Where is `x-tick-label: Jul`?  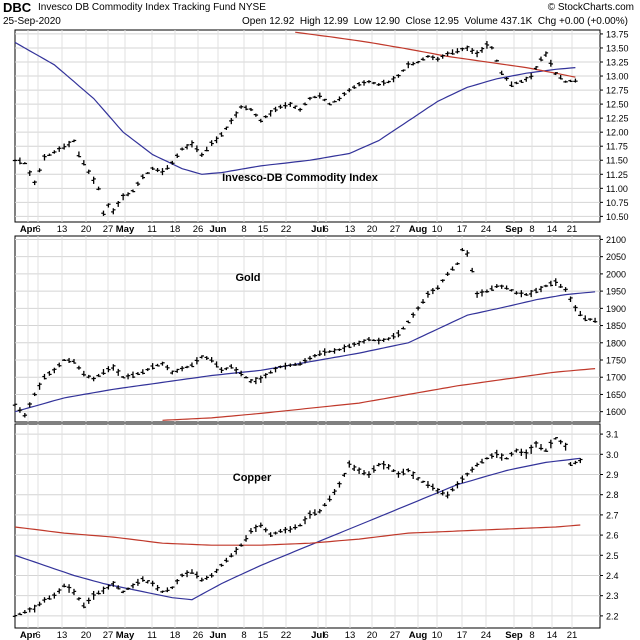
x-tick-label: Jul is located at coordinates (318, 635).